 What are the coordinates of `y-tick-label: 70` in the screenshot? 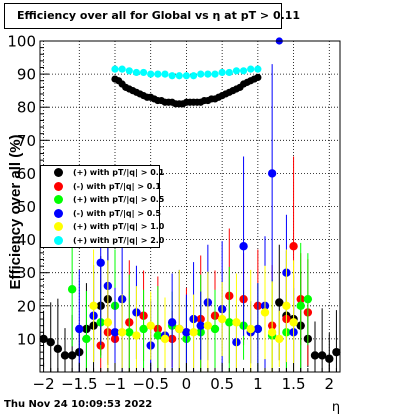 It's located at (26, 141).